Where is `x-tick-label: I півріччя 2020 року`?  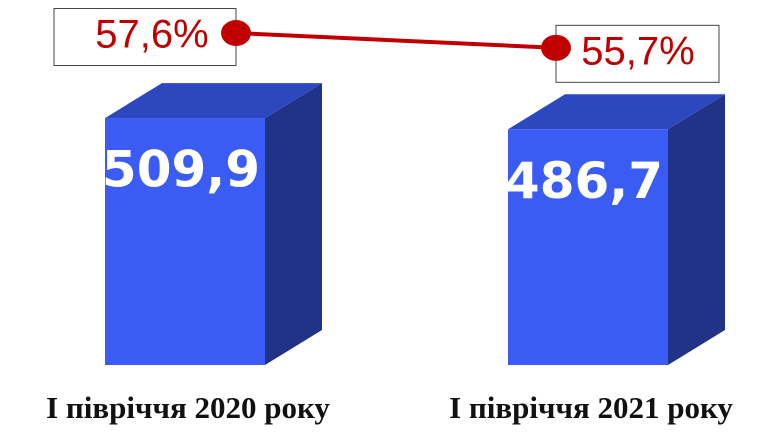
x-tick-label: I півріччя 2020 року is located at coordinates (188, 407).